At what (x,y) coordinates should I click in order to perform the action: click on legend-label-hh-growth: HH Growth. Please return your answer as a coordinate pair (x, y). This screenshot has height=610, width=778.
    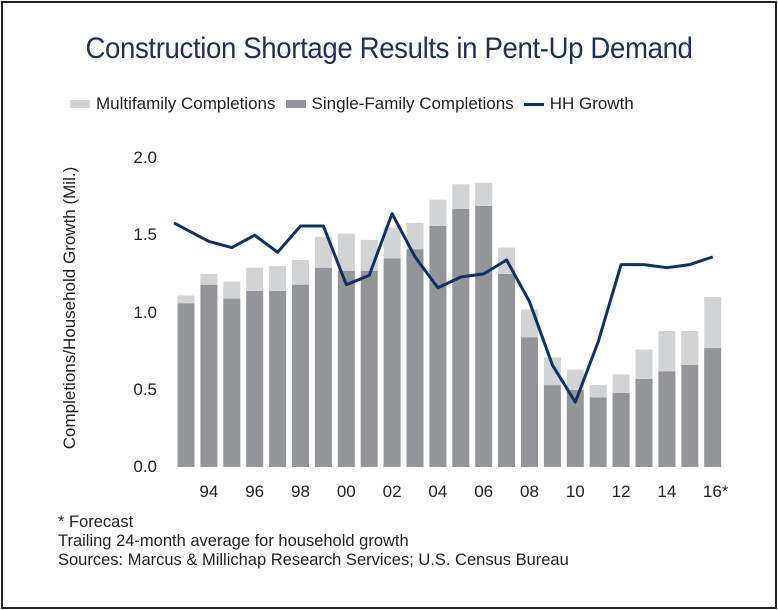
    Looking at the image, I should click on (591, 103).